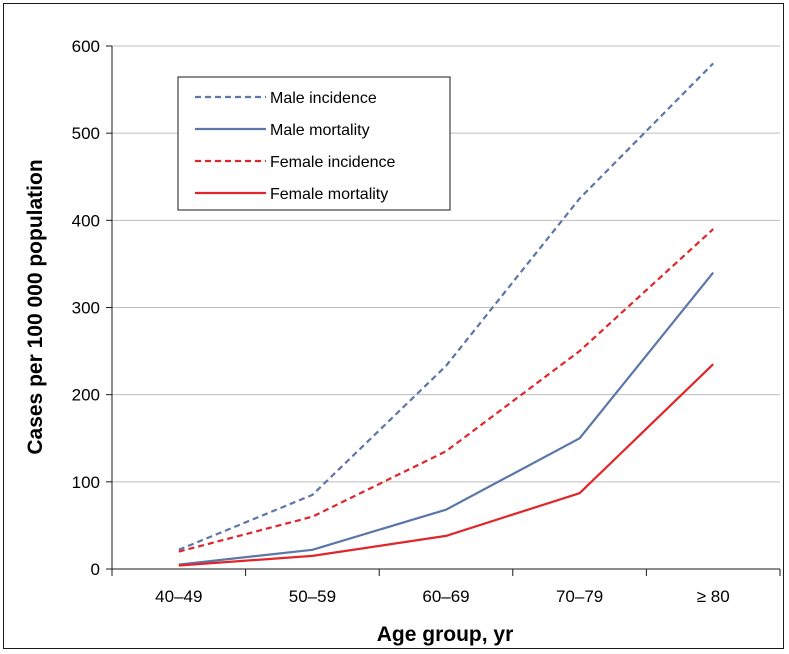 This screenshot has height=654, width=789. I want to click on x-tick-label: 60–69, so click(445, 596).